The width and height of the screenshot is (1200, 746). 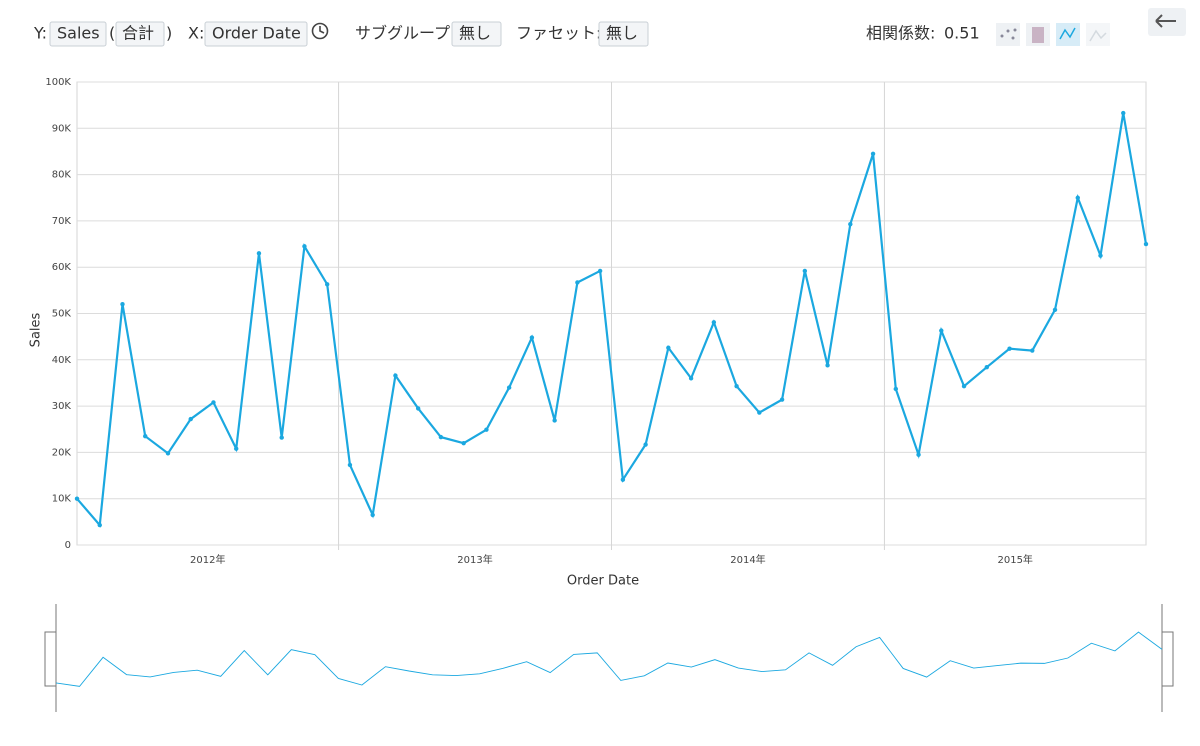 I want to click on y-field: Sales, so click(x=78, y=33).